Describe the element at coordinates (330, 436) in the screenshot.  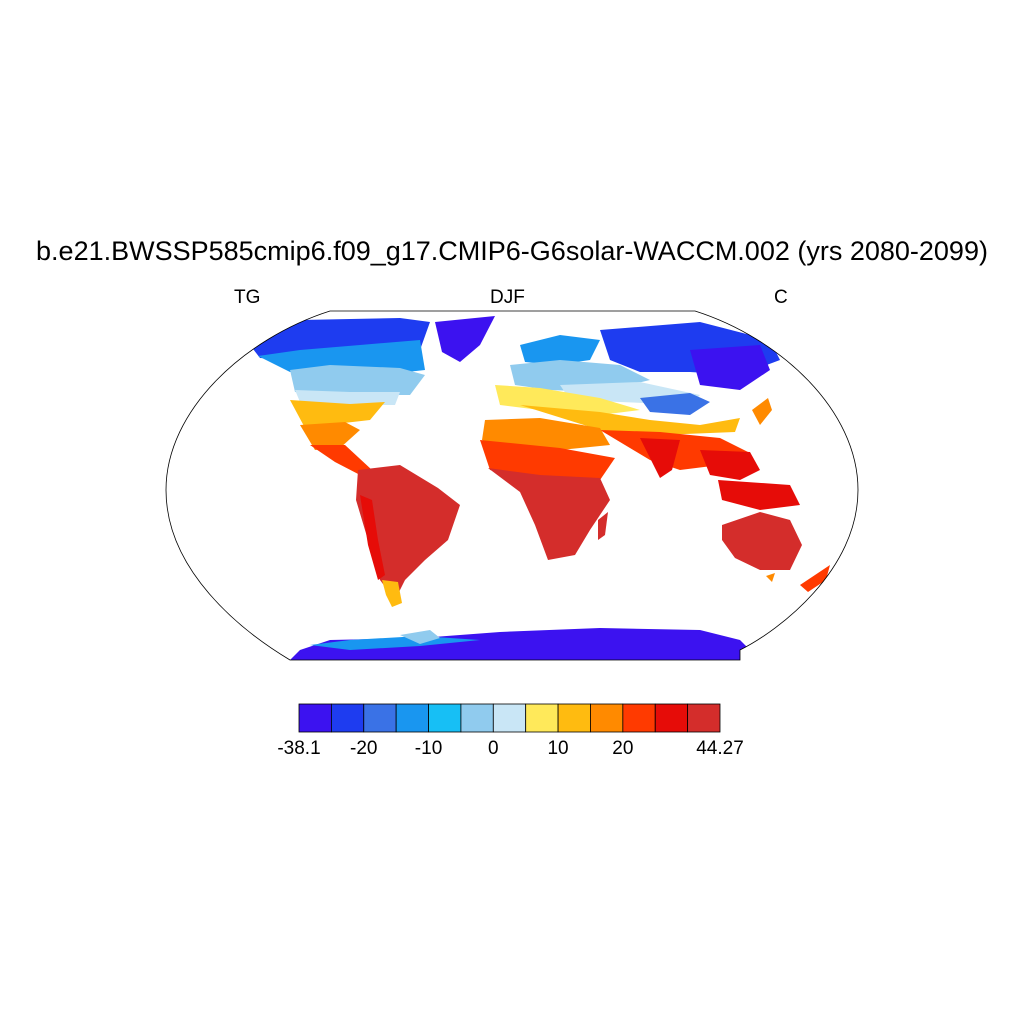
I see `north-america-south` at that location.